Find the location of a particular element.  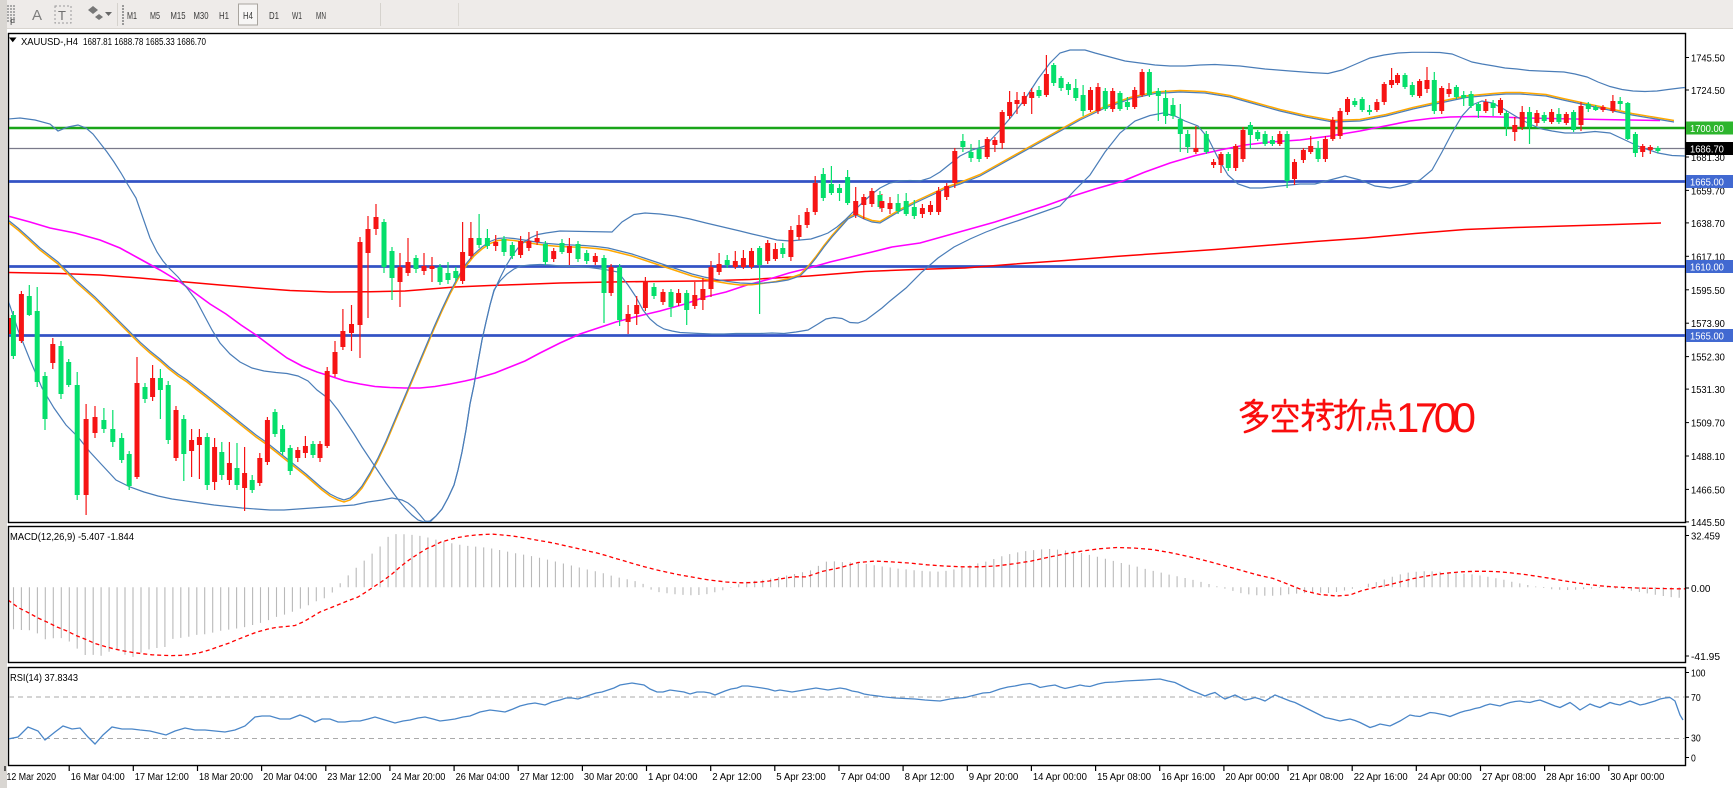

svg-text: 1552.30 is located at coordinates (1708, 358).